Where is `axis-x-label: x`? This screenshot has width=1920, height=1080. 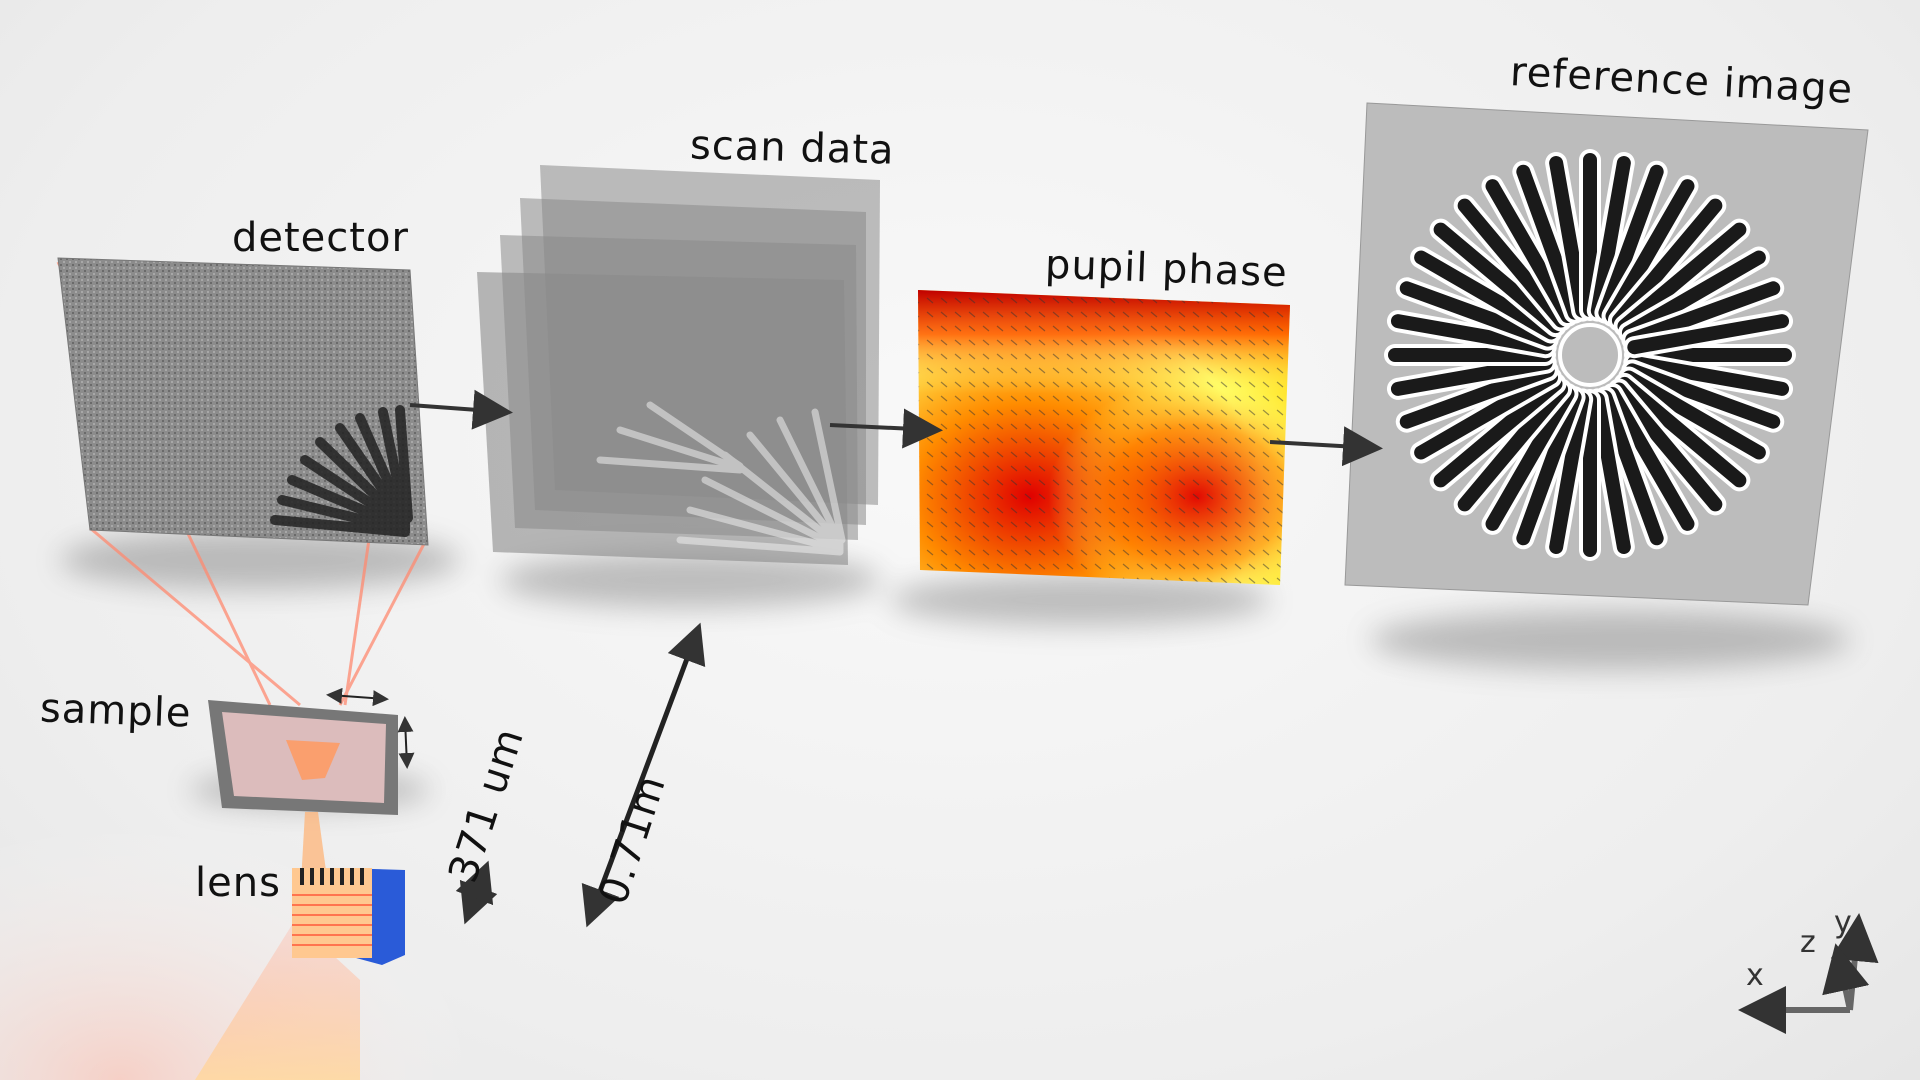 axis-x-label: x is located at coordinates (1755, 975).